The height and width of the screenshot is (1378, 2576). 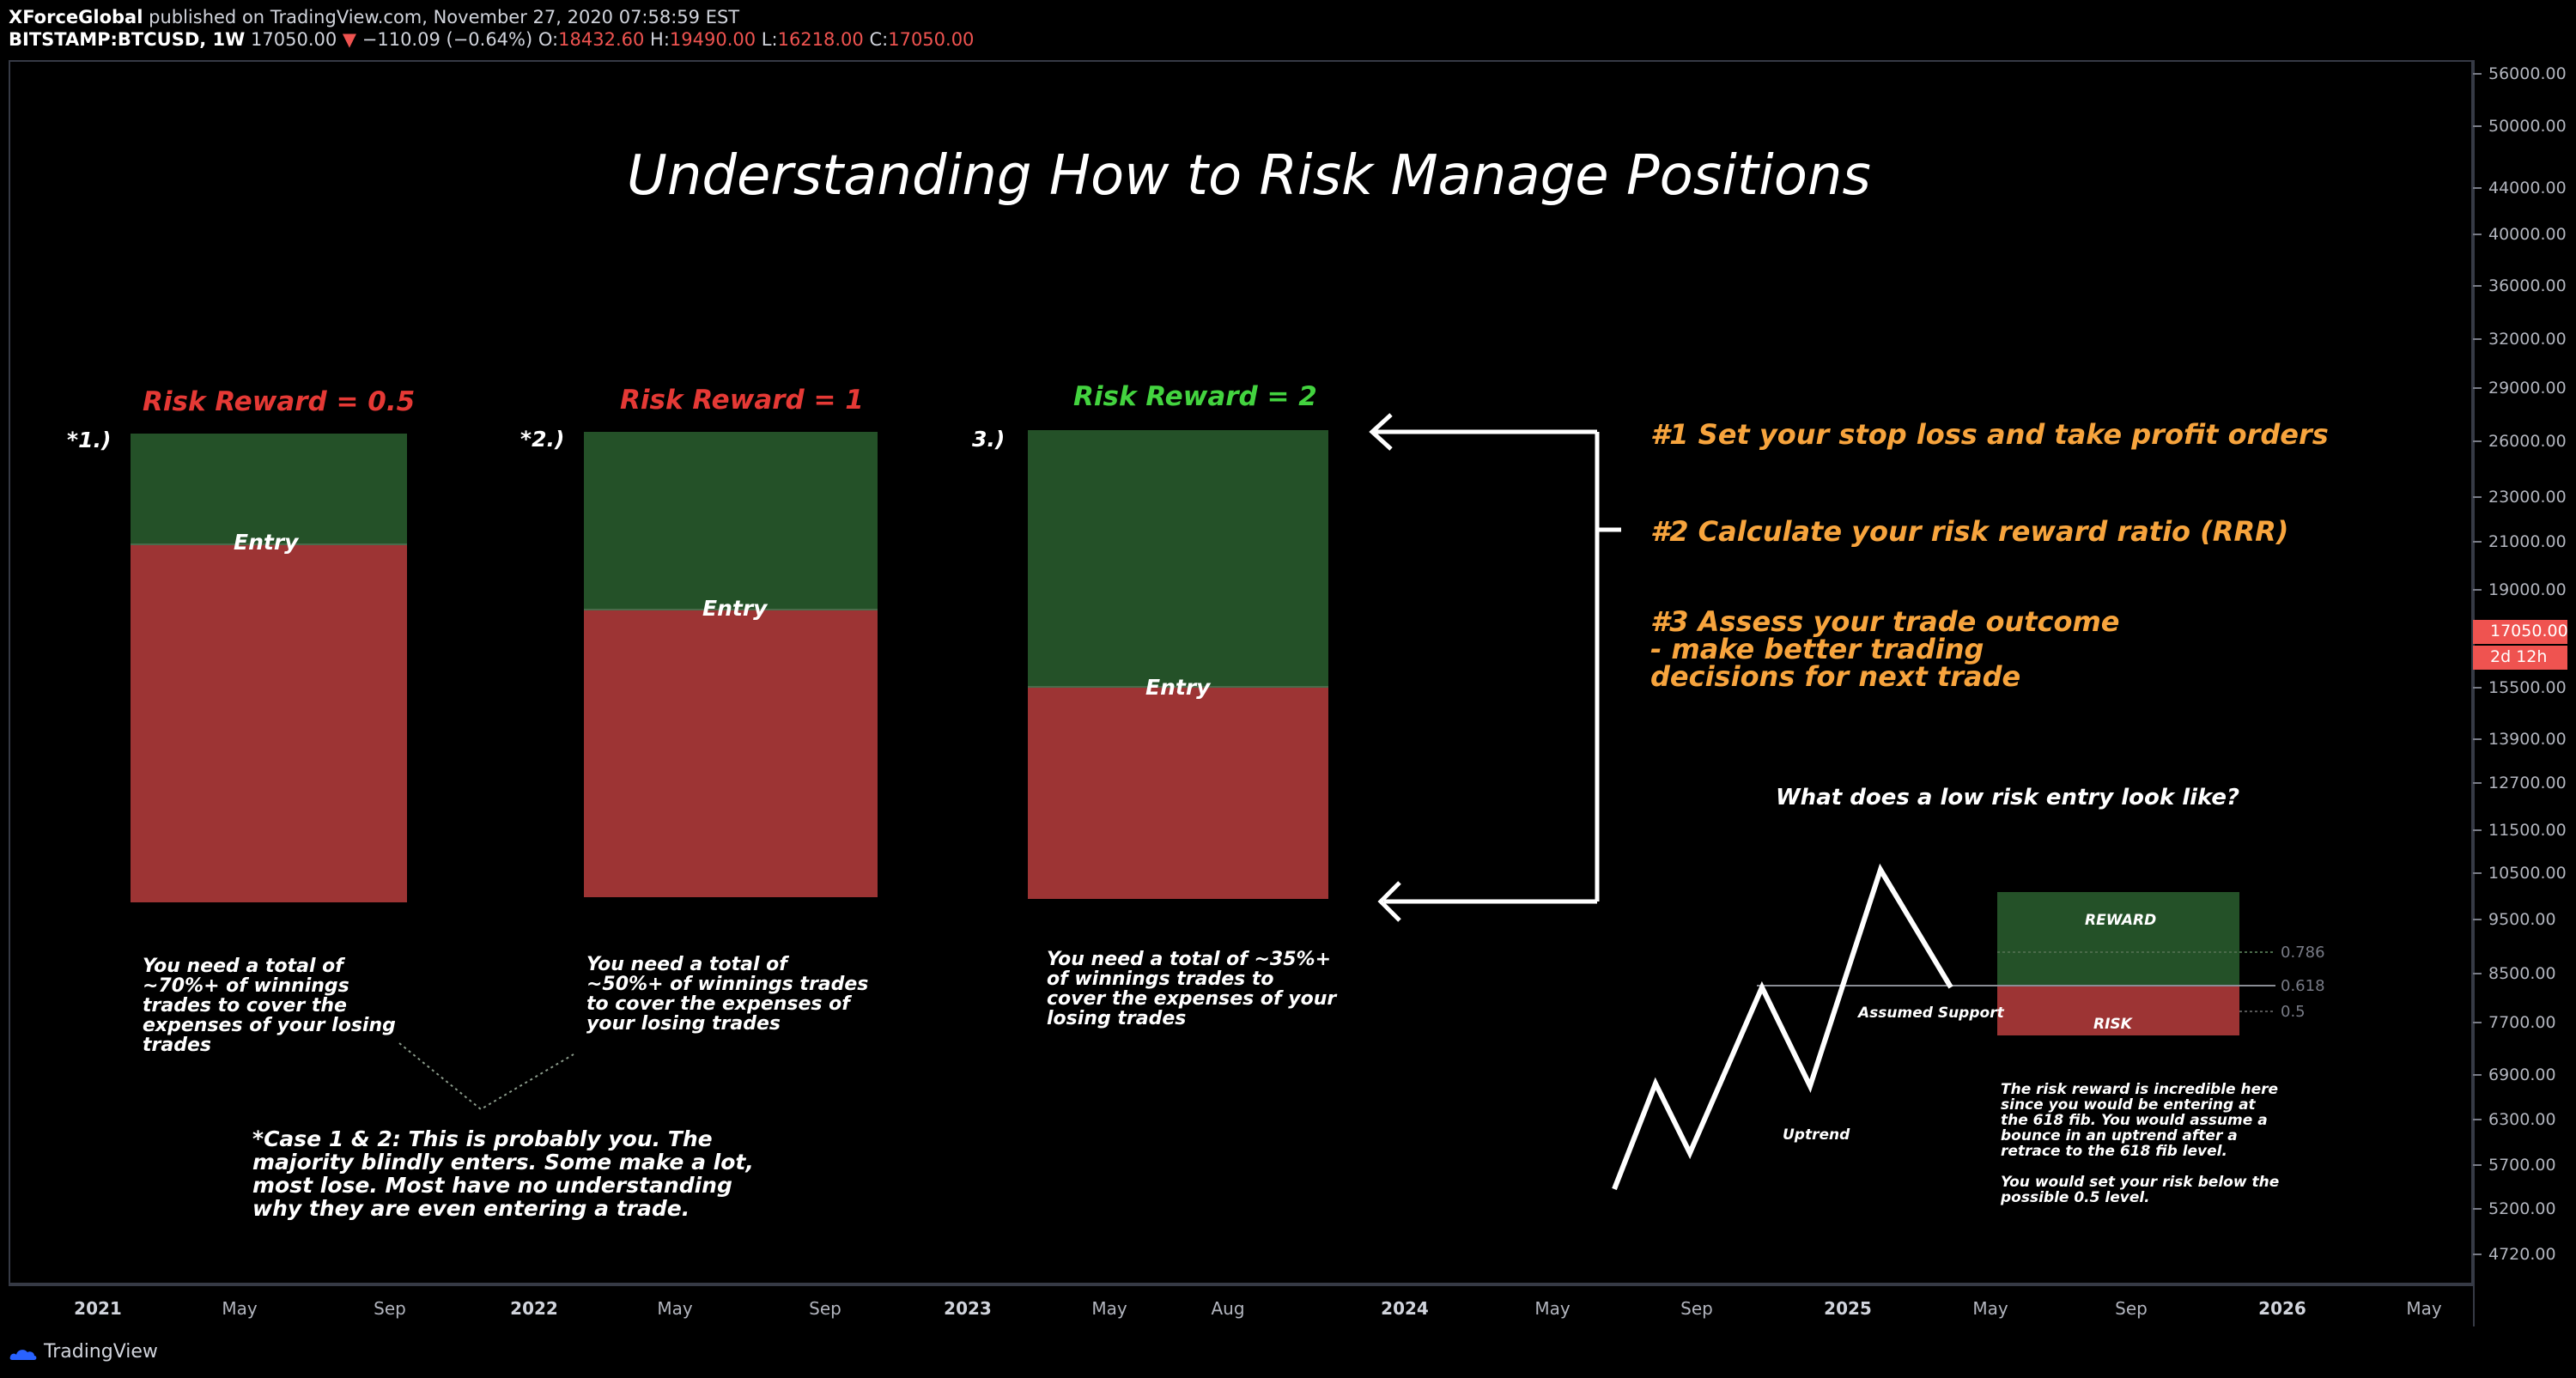 I want to click on case-number-2: *2.), so click(x=543, y=439).